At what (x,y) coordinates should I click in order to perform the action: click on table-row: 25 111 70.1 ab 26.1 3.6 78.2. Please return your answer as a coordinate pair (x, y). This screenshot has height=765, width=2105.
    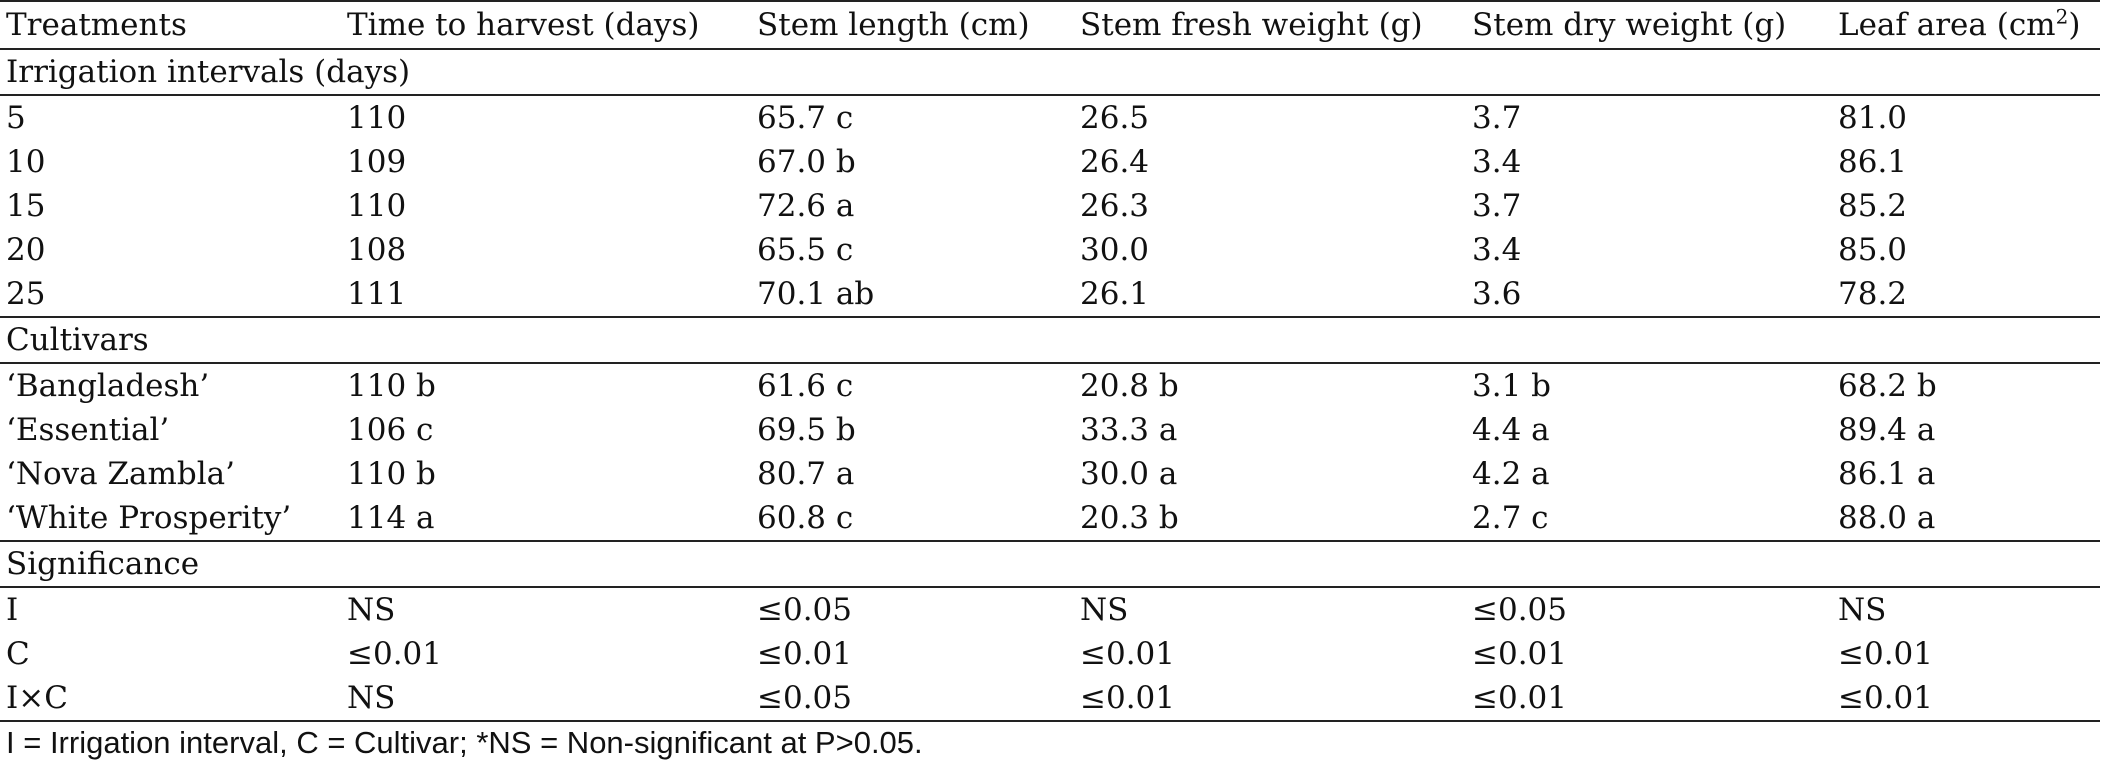
    Looking at the image, I should click on (1050, 295).